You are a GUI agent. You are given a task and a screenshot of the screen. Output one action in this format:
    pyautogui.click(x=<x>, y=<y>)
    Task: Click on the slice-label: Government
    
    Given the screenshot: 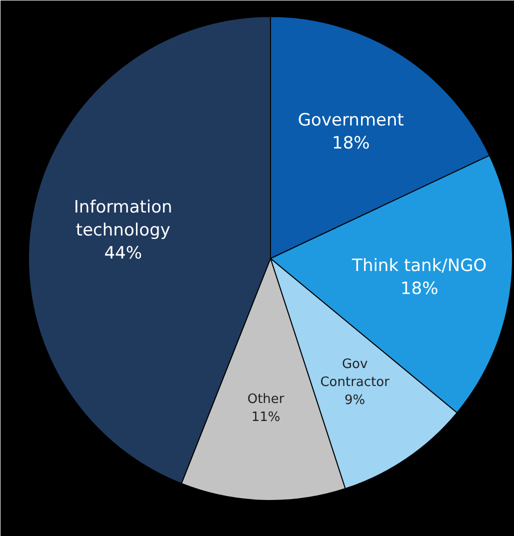 What is the action you would take?
    pyautogui.click(x=351, y=120)
    